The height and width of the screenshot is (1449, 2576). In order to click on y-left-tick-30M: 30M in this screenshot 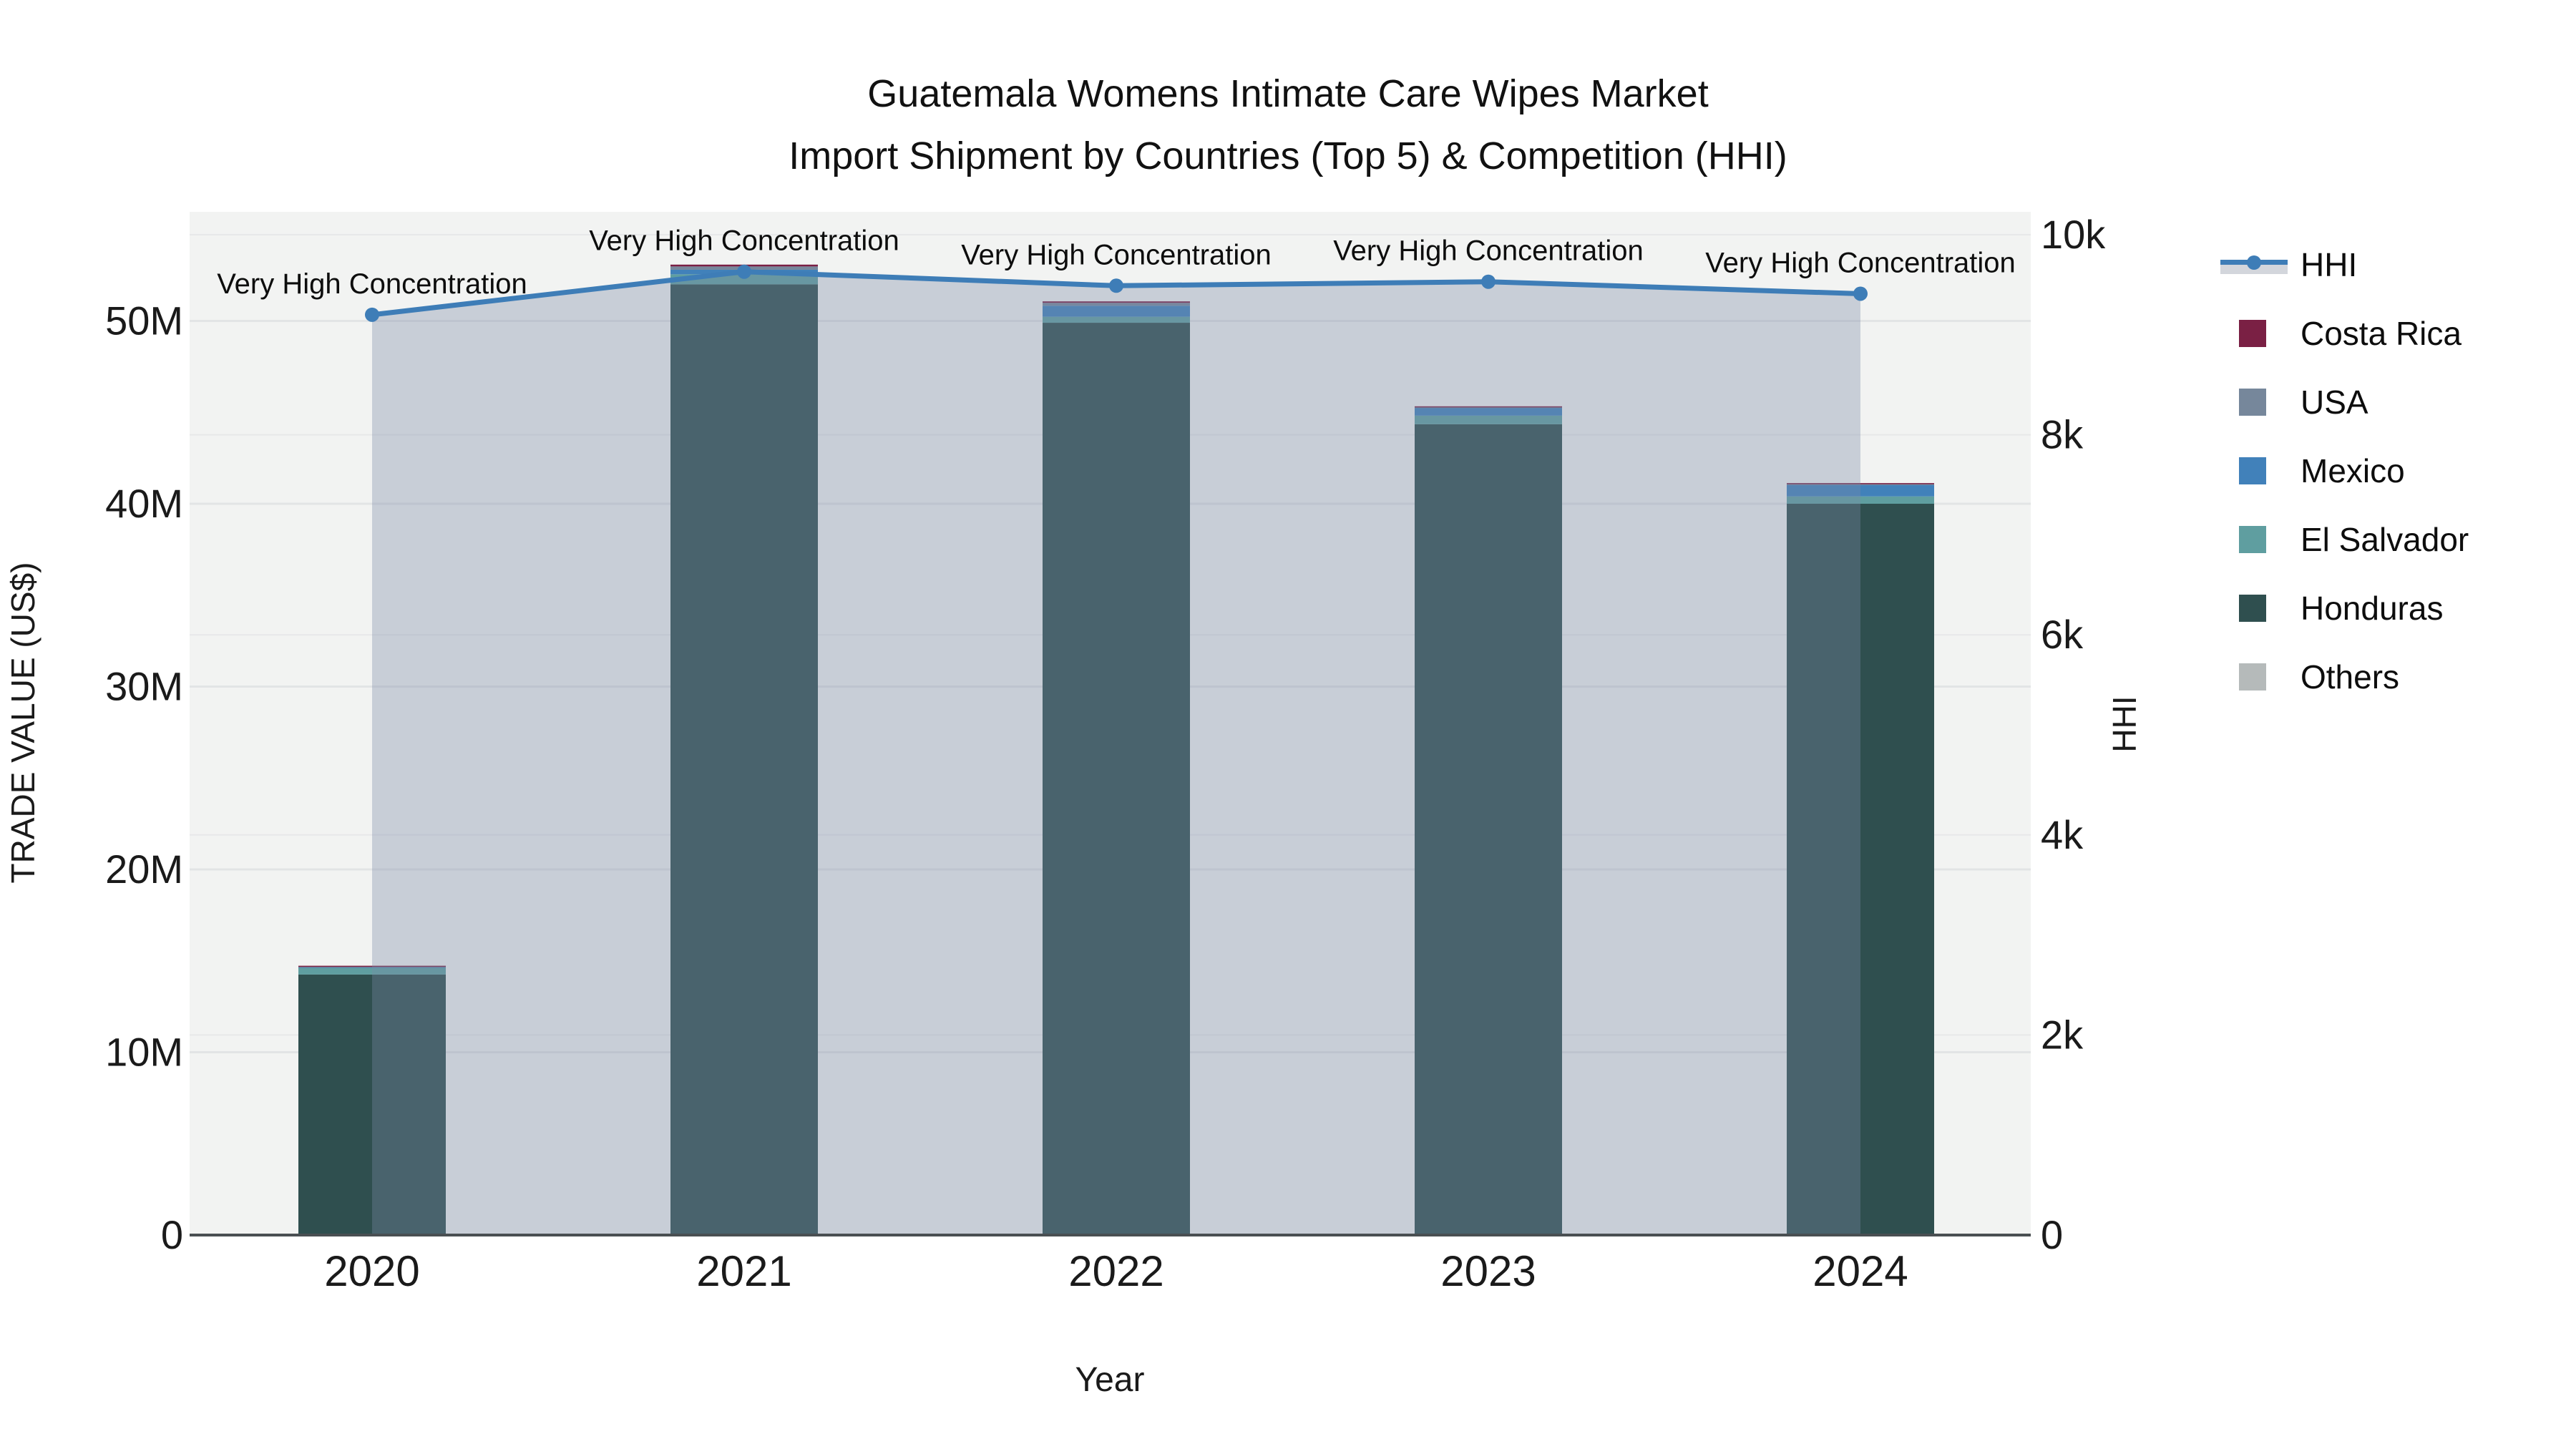, I will do `click(144, 686)`.